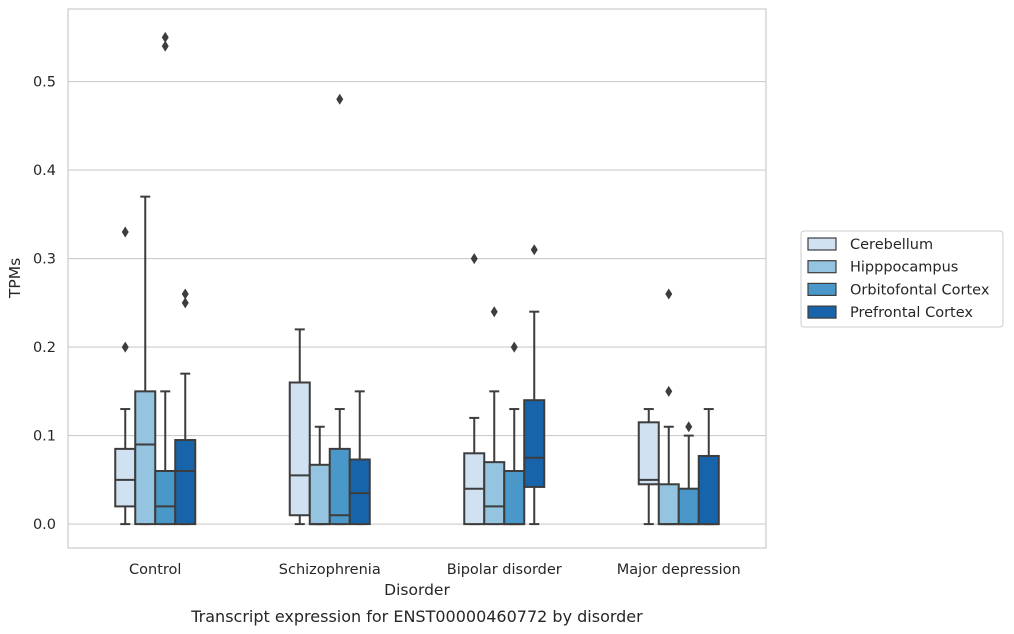 This screenshot has height=634, width=1014. Describe the element at coordinates (44, 171) in the screenshot. I see `y-tick-label: 0.4` at that location.